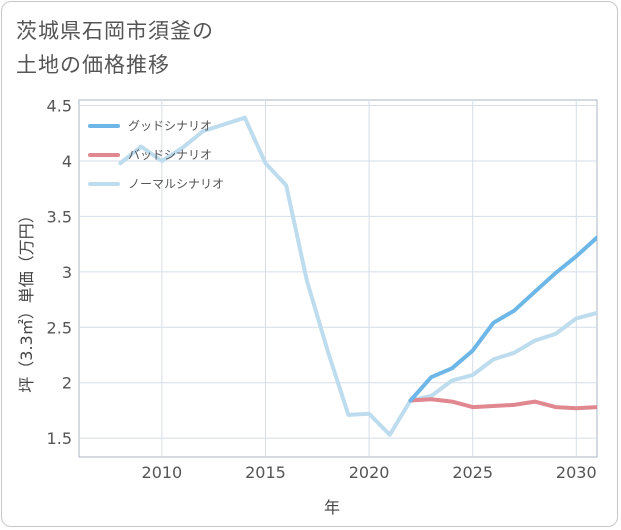 Image resolution: width=621 pixels, height=530 pixels. What do you see at coordinates (115, 31) in the screenshot?
I see `chart-title-line-1: 茨城県石岡市須釜の` at bounding box center [115, 31].